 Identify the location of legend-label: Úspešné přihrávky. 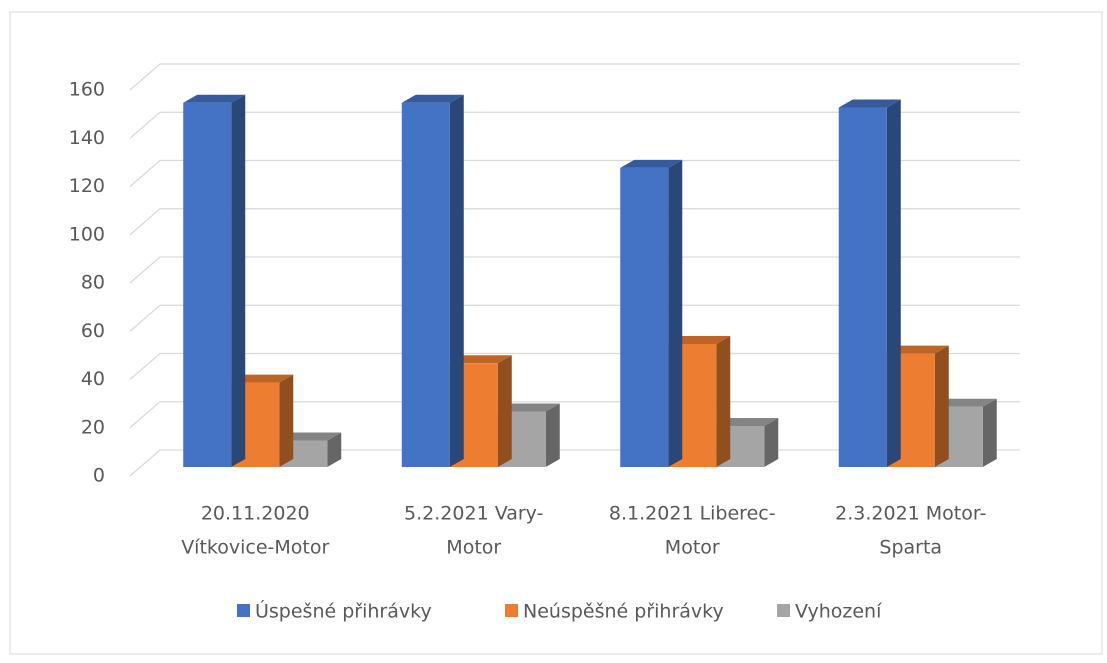
(343, 611).